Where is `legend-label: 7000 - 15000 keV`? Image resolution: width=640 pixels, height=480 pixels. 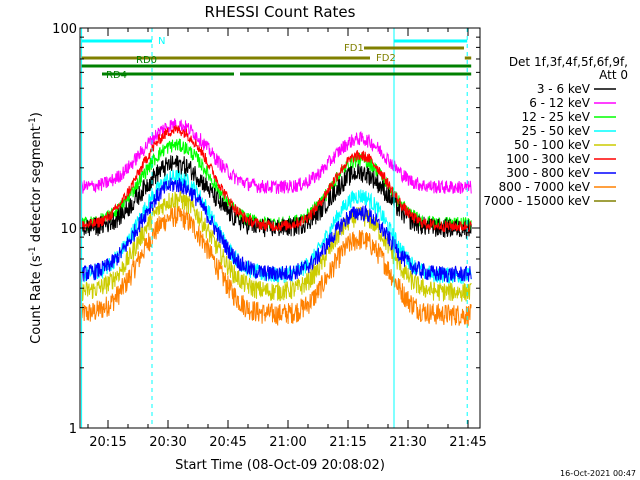 legend-label: 7000 - 15000 keV is located at coordinates (536, 201).